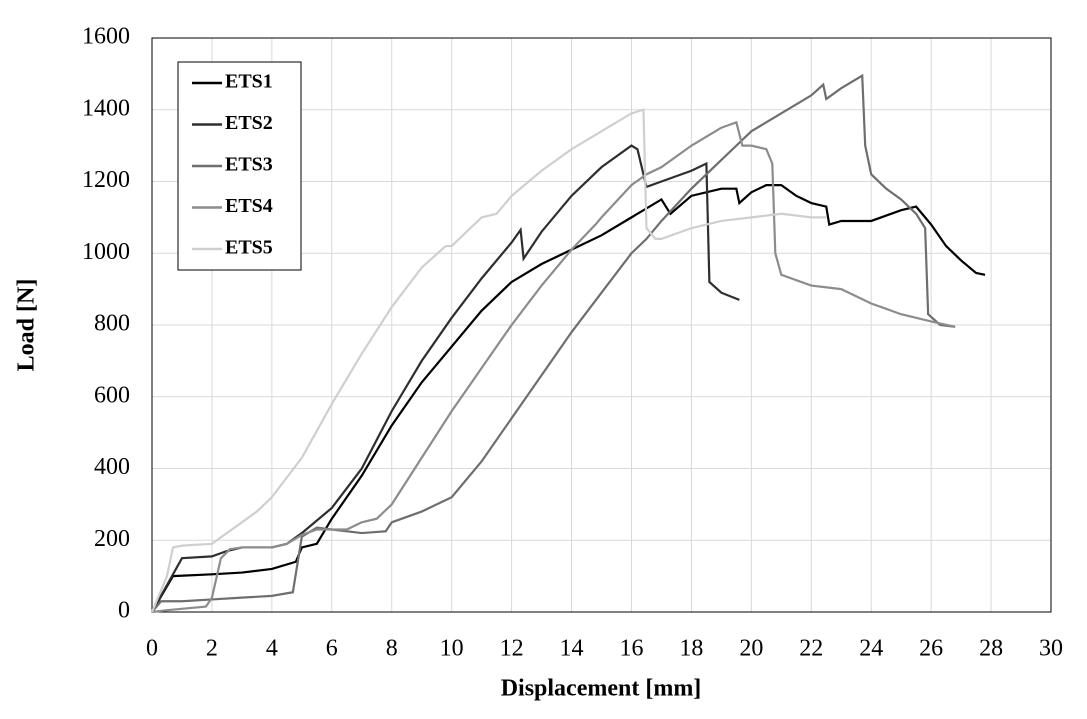 The width and height of the screenshot is (1087, 719). Describe the element at coordinates (106, 37) in the screenshot. I see `y-tick-label: 1600` at that location.